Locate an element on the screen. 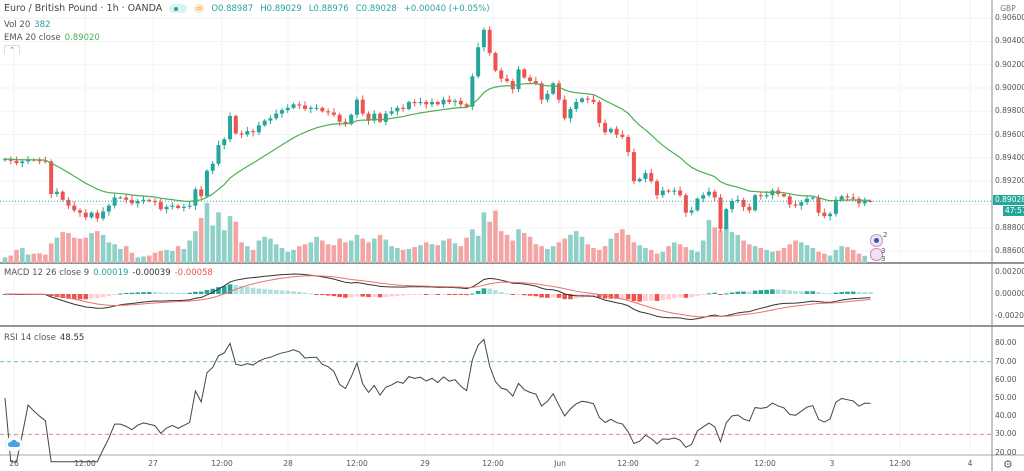  macd-label: MACD 12 26 close 9 is located at coordinates (47, 273).